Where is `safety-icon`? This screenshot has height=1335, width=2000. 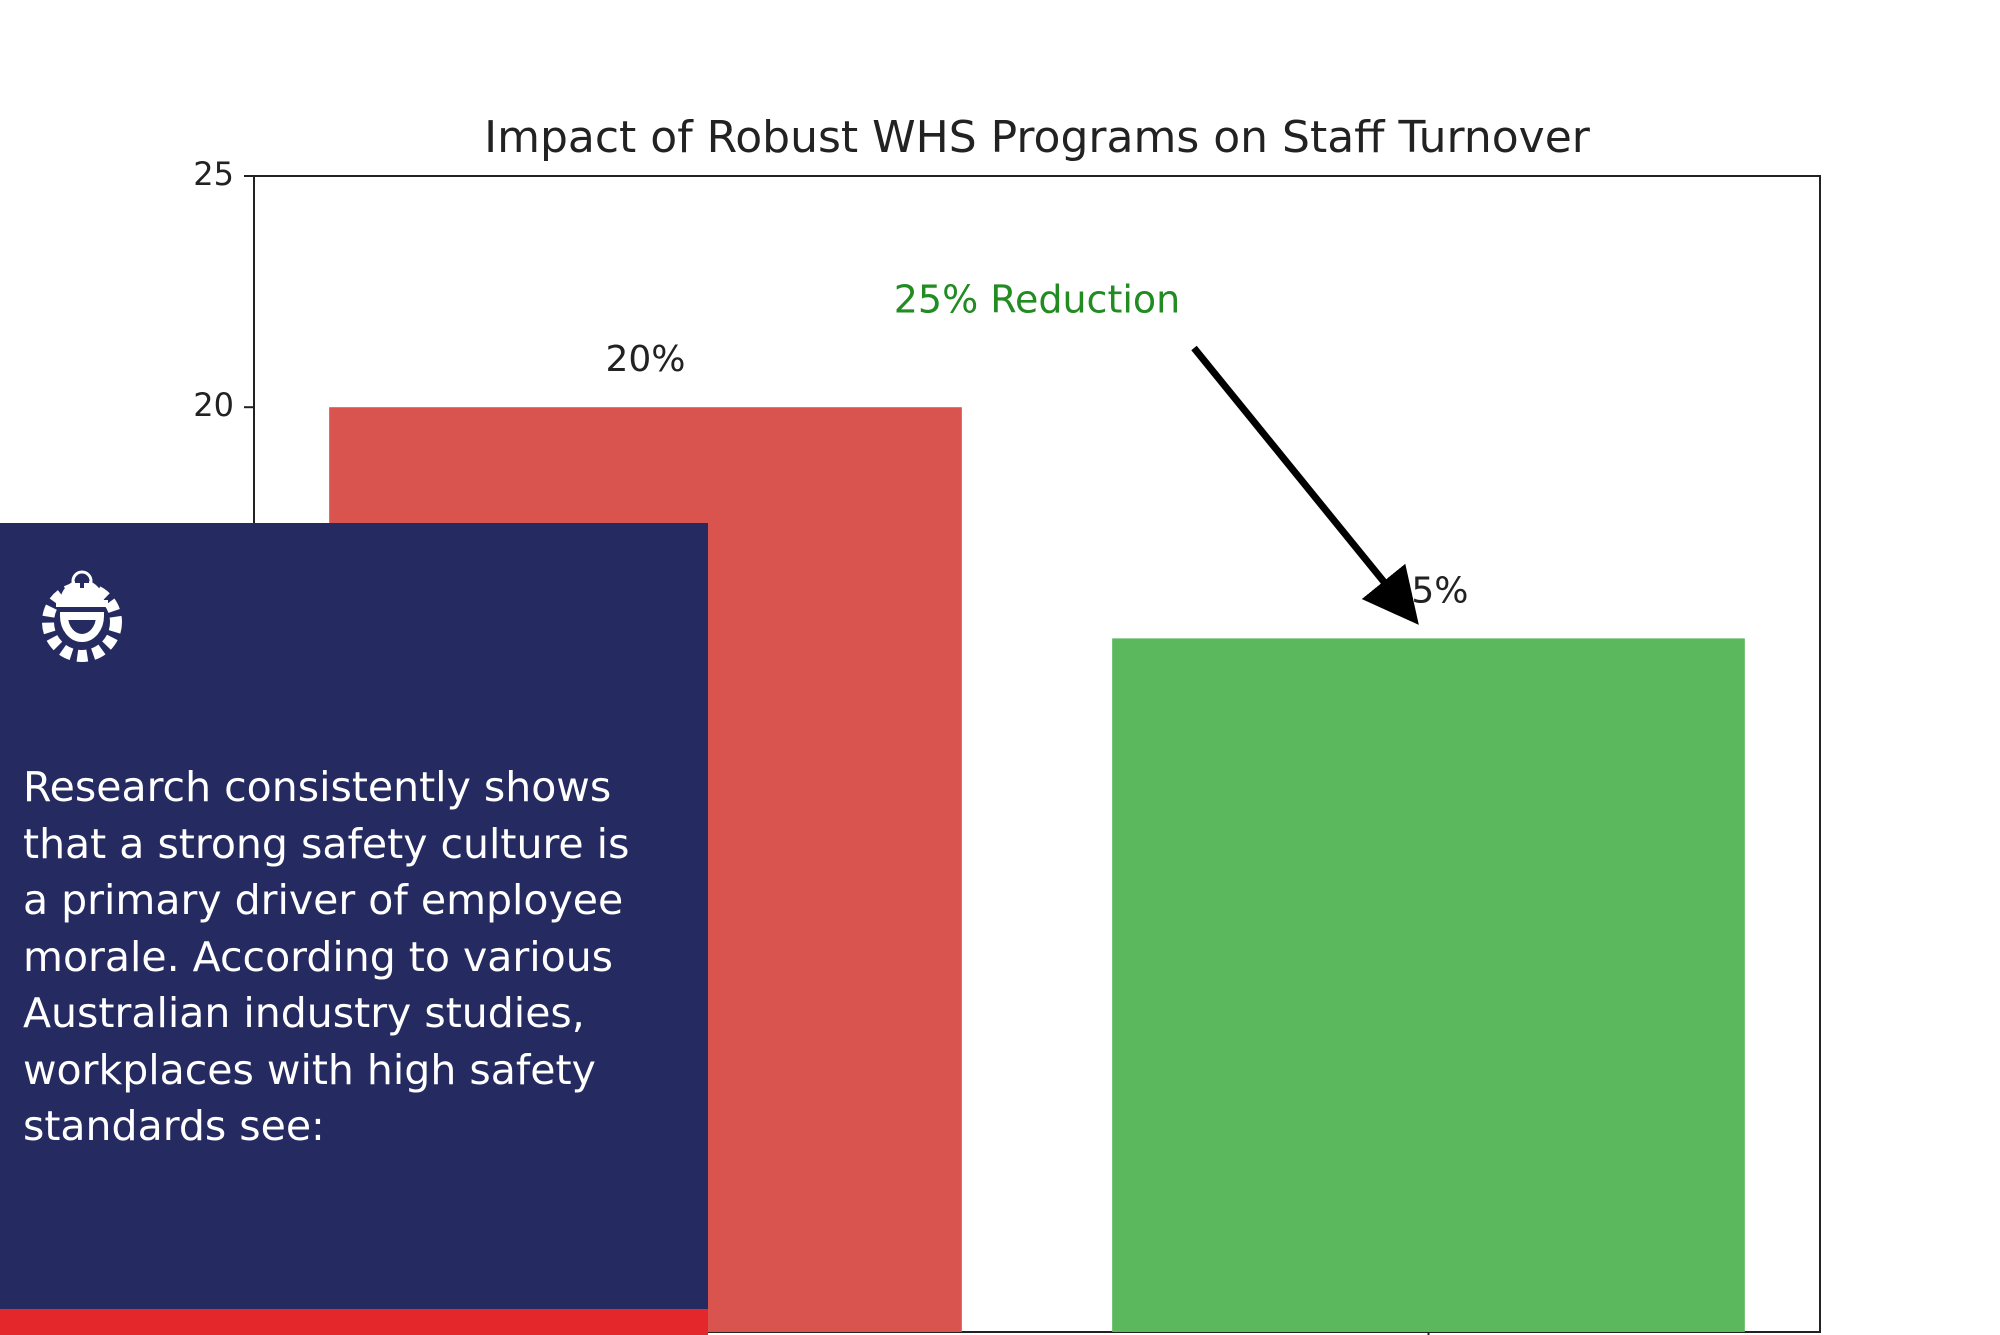 safety-icon is located at coordinates (82, 616).